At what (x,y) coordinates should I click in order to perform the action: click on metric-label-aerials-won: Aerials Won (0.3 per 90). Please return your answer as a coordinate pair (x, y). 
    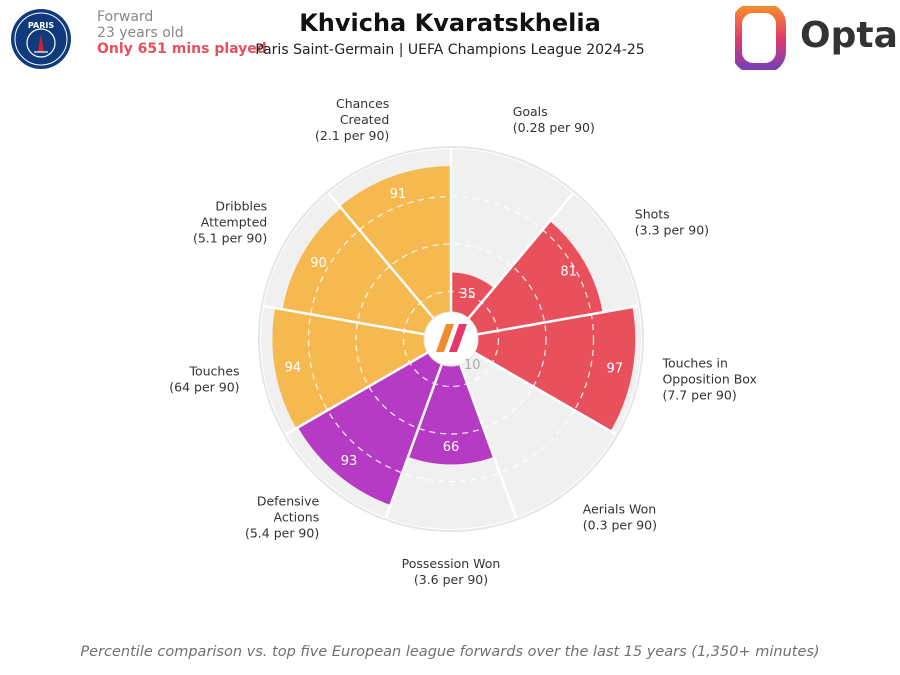
    Looking at the image, I should click on (620, 516).